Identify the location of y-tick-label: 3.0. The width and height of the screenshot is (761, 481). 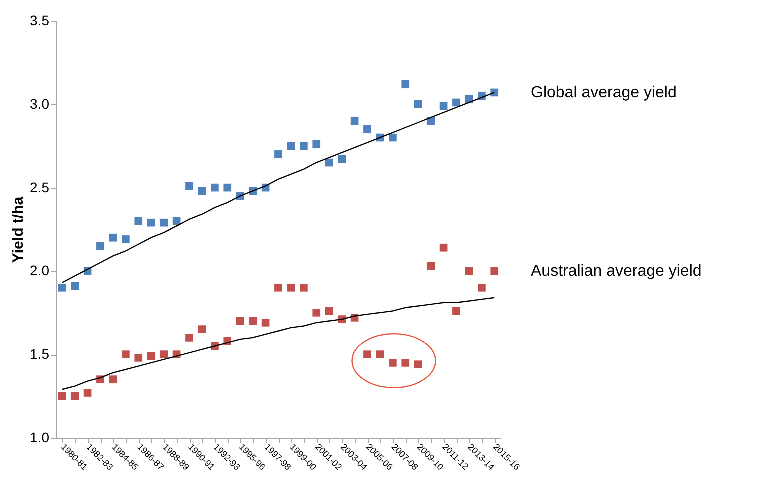
(40, 104).